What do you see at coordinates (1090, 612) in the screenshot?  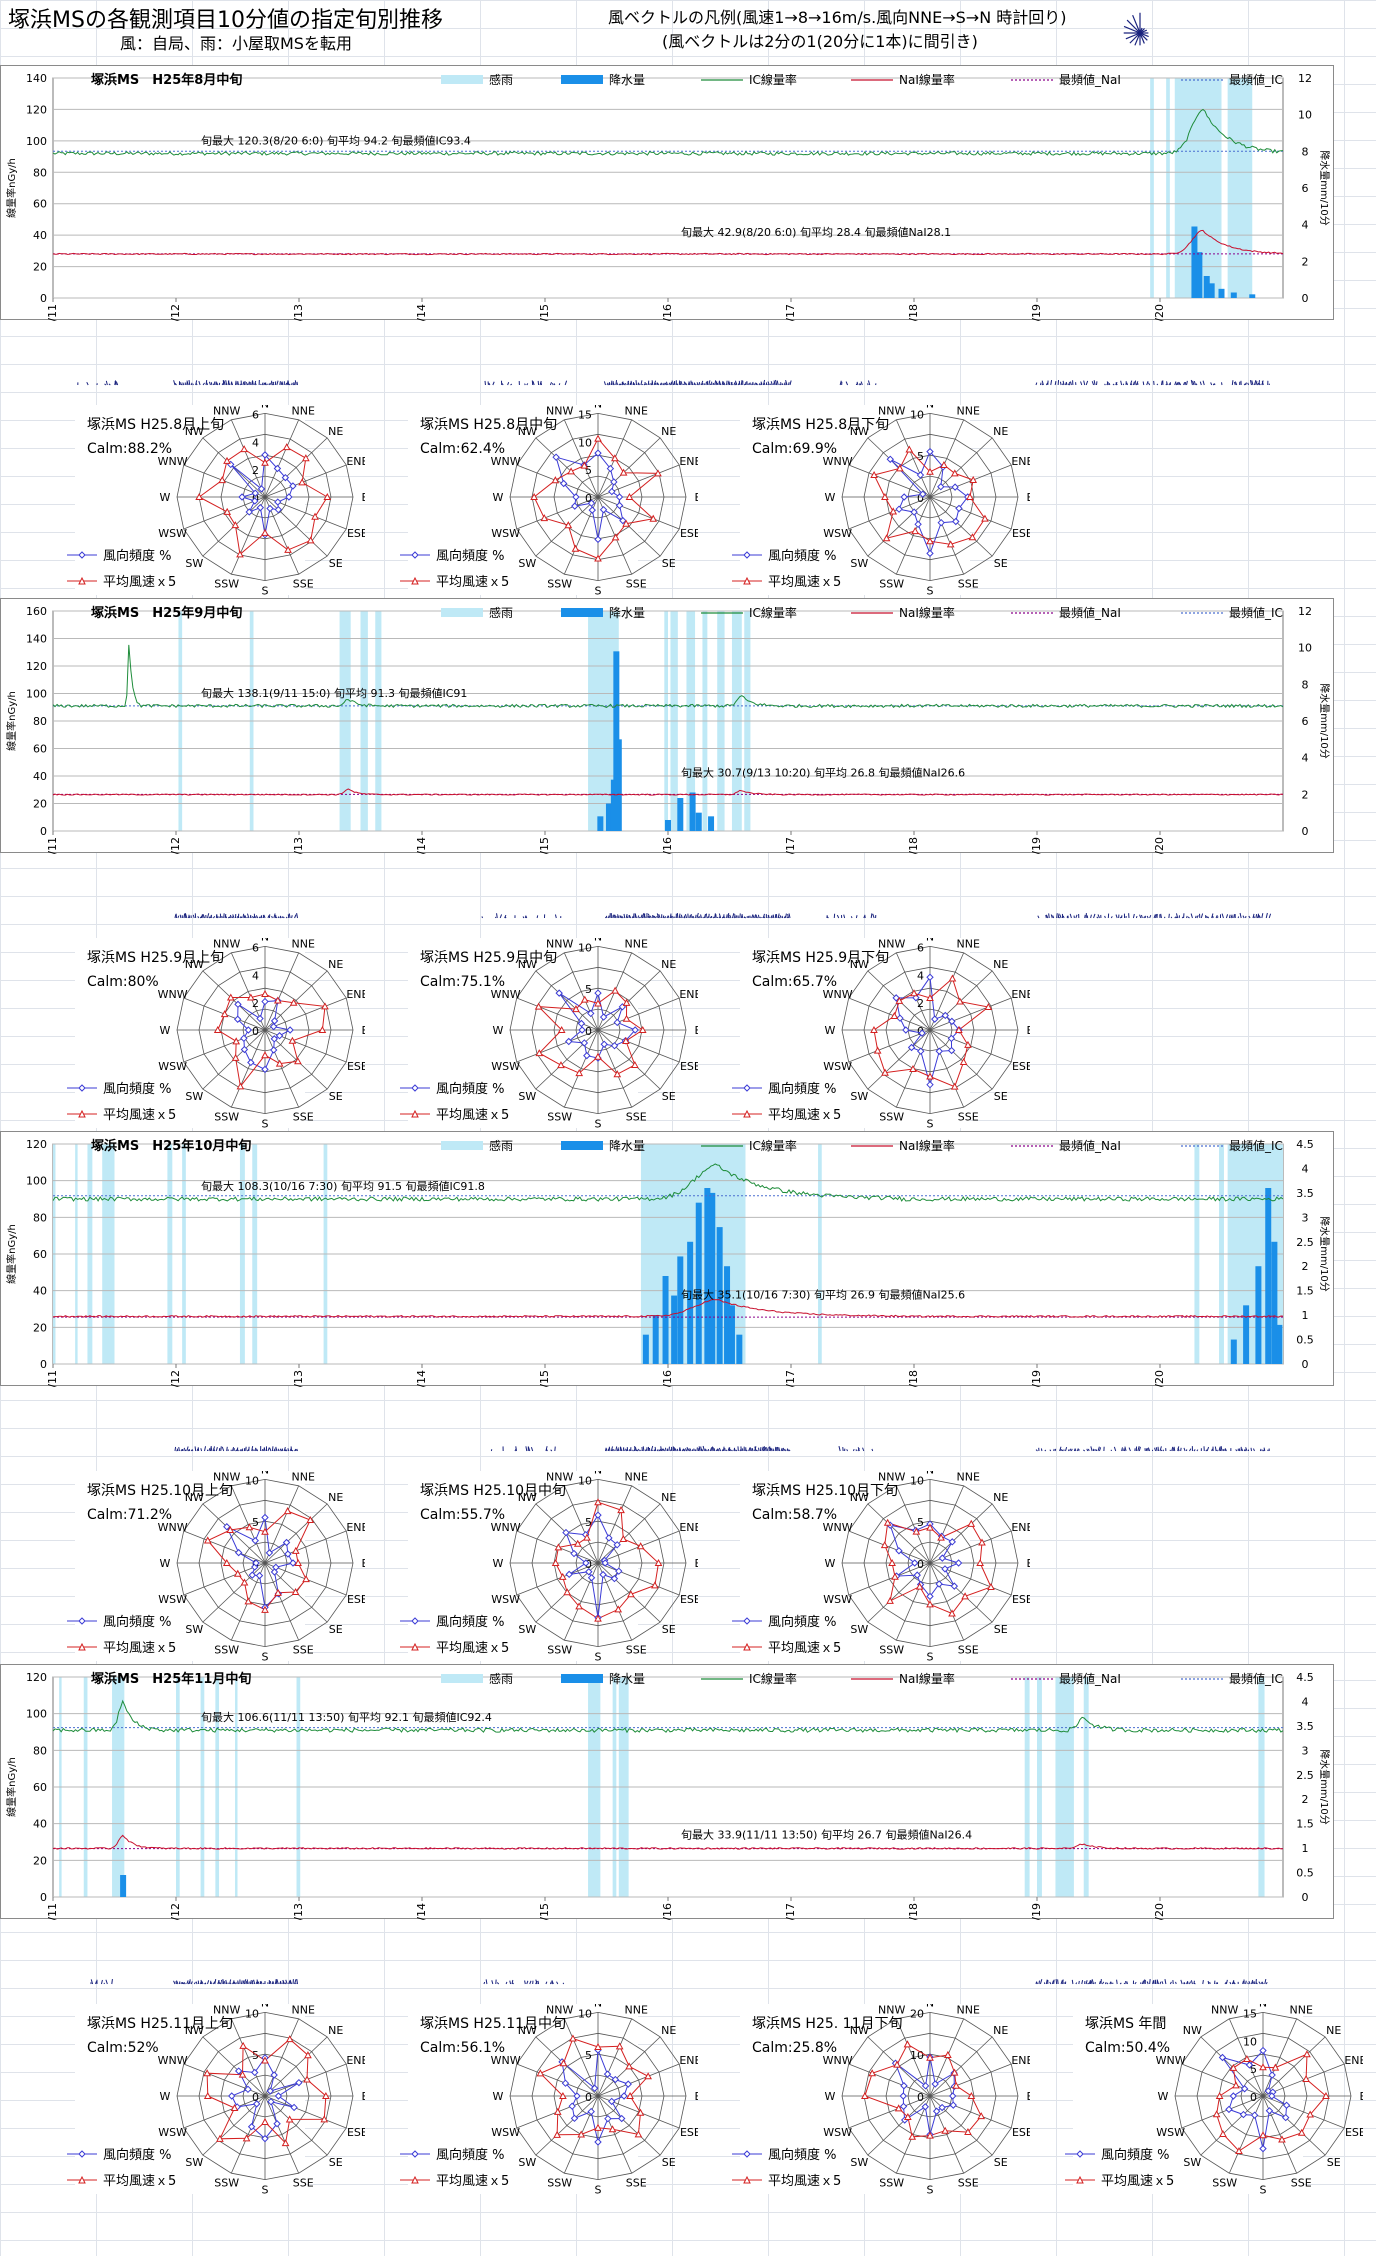 I see `legend-label-mode_nai: 最頻値_NaI` at bounding box center [1090, 612].